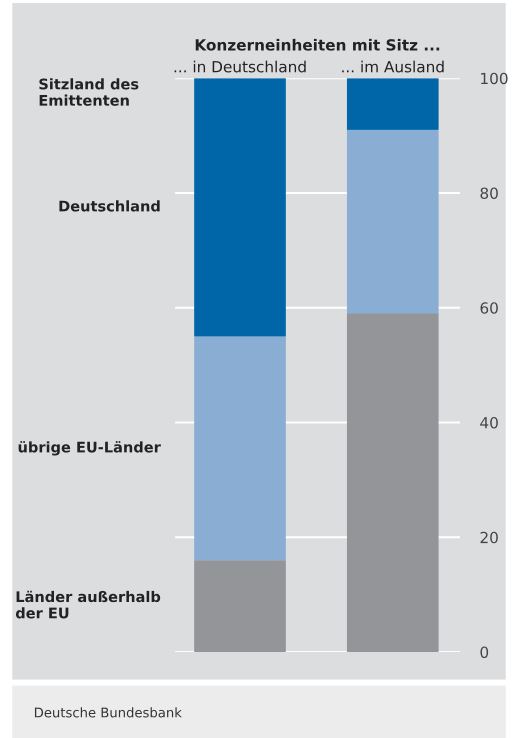  Describe the element at coordinates (489, 422) in the screenshot. I see `y-tick-label: 40` at that location.